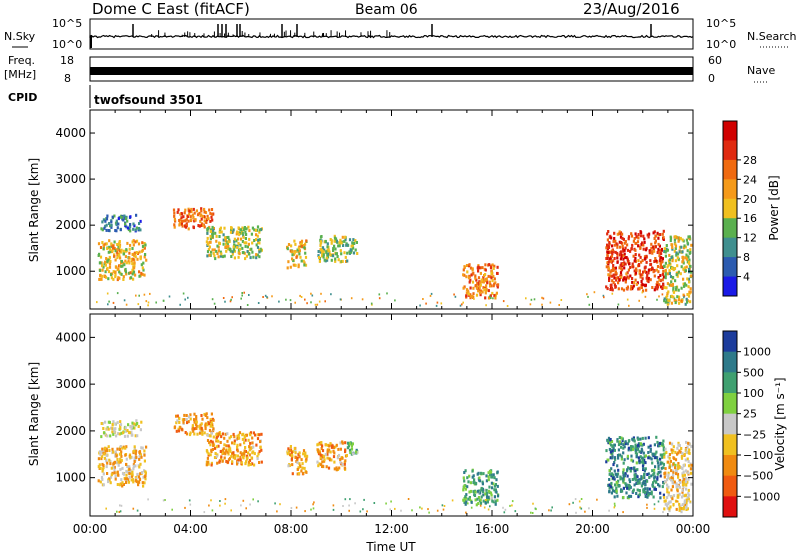 The height and width of the screenshot is (554, 800). What do you see at coordinates (391, 71) in the screenshot?
I see `nave-band` at bounding box center [391, 71].